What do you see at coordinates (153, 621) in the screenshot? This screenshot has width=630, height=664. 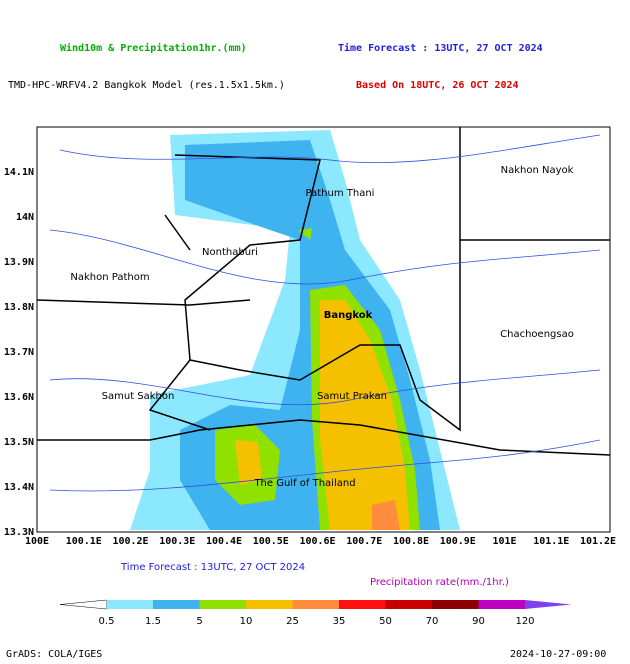 I see `colorbar-label: 1.5` at bounding box center [153, 621].